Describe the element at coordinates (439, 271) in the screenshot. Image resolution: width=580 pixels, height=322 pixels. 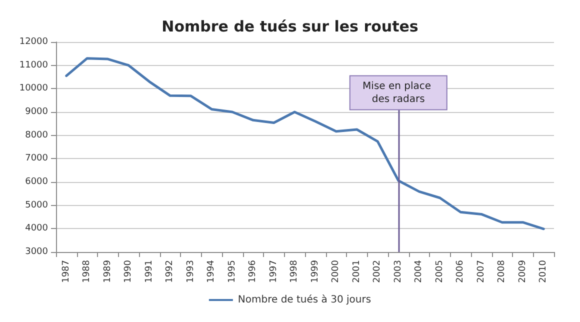
I see `x-tick-label: 2005` at that location.